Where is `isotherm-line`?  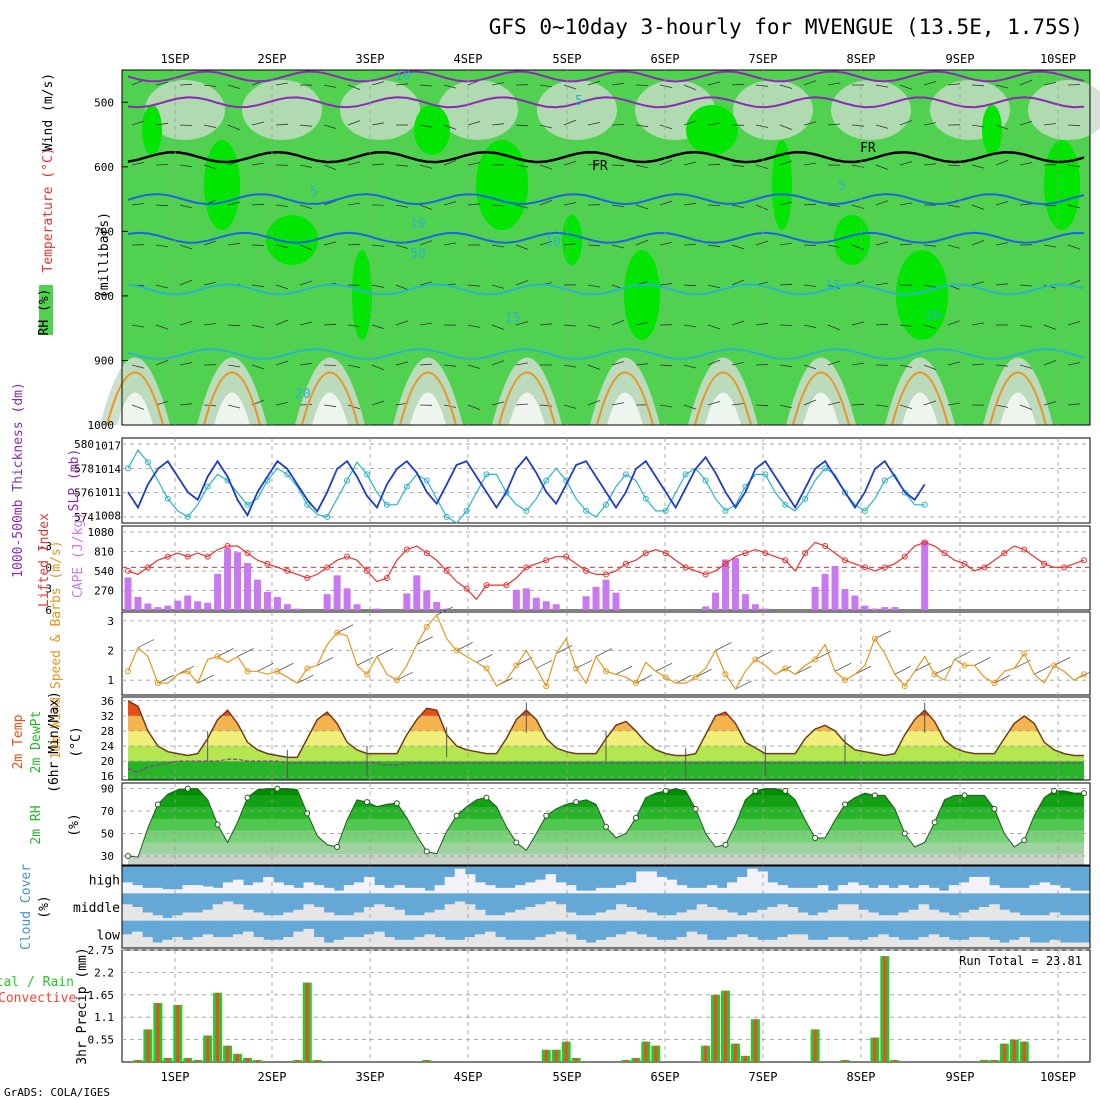
isotherm-line is located at coordinates (606, 354).